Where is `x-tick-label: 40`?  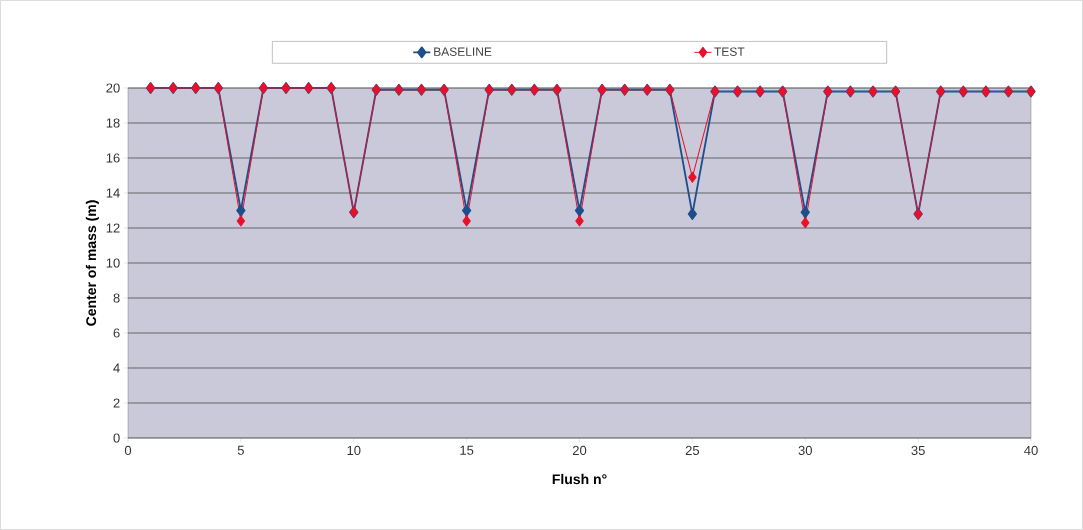 x-tick-label: 40 is located at coordinates (1031, 450).